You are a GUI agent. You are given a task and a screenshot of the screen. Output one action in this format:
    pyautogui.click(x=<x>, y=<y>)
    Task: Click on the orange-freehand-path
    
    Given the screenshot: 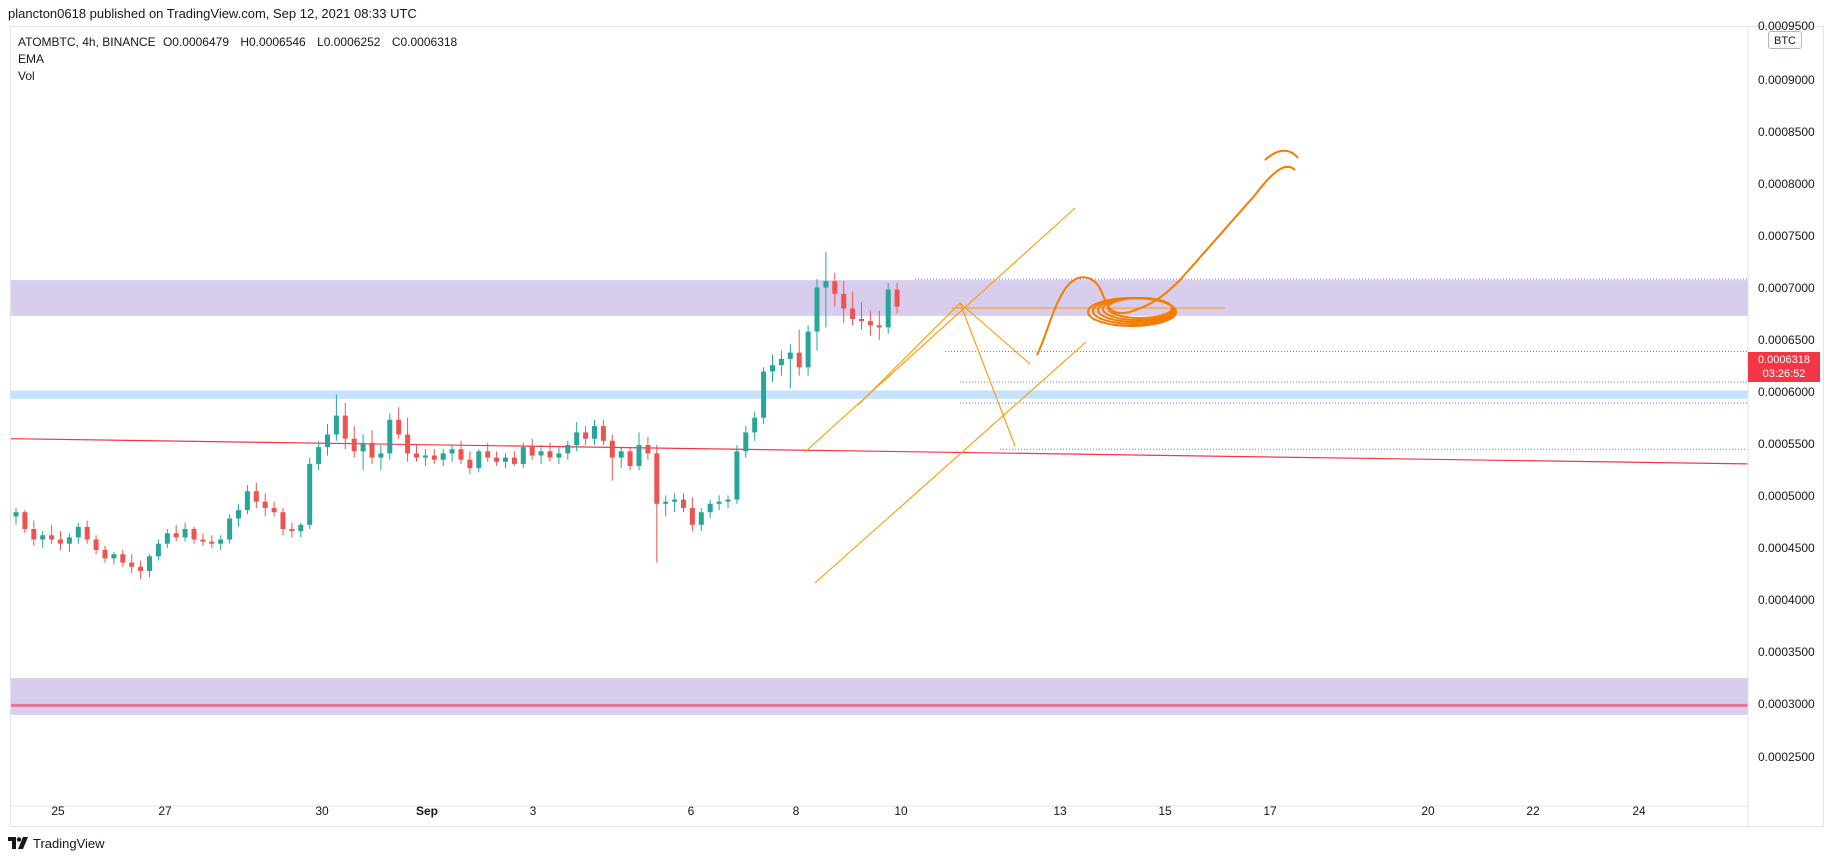 What is the action you would take?
    pyautogui.click(x=1166, y=260)
    